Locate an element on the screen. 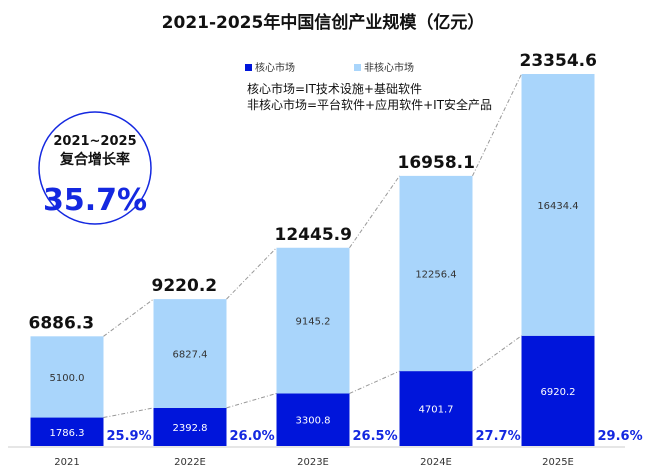 The image size is (647, 475). total-value-label: 23354.6 is located at coordinates (558, 61).